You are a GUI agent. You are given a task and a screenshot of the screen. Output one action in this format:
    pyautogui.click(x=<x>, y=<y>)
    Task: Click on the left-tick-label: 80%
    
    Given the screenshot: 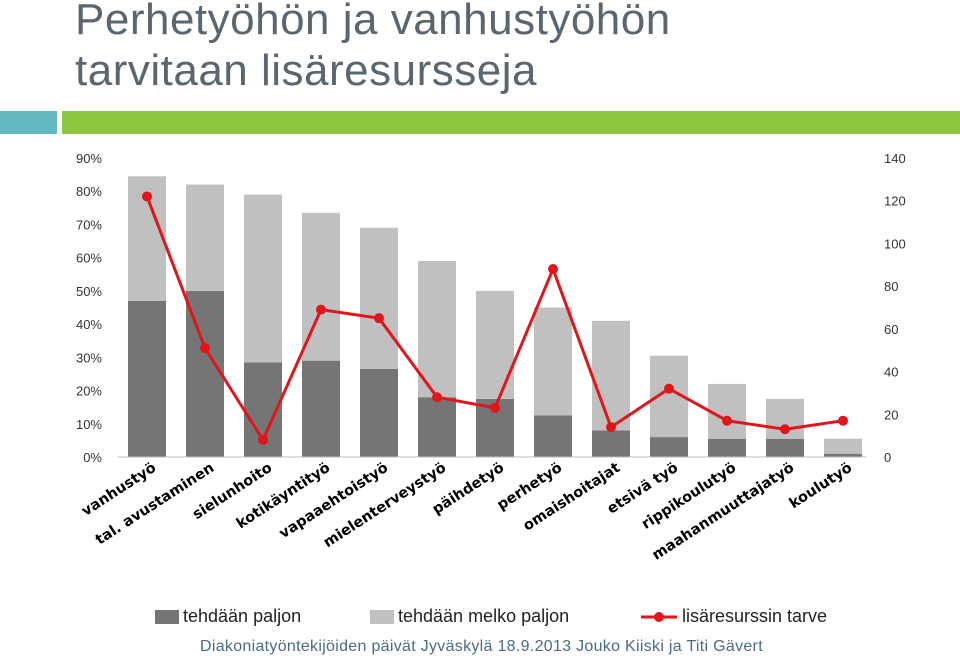 What is the action you would take?
    pyautogui.click(x=89, y=191)
    